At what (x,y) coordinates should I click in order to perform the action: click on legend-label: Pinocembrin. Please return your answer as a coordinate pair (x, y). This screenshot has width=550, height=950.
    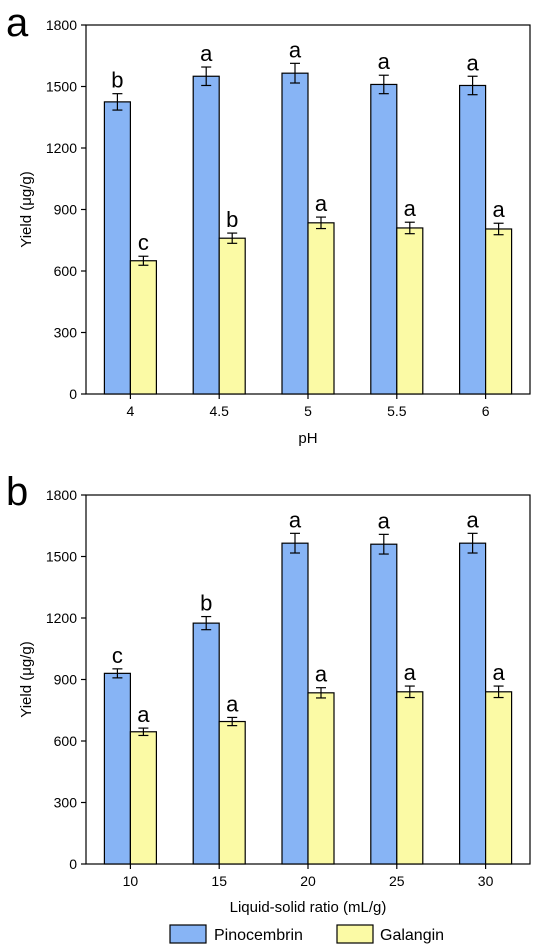
    Looking at the image, I should click on (258, 935).